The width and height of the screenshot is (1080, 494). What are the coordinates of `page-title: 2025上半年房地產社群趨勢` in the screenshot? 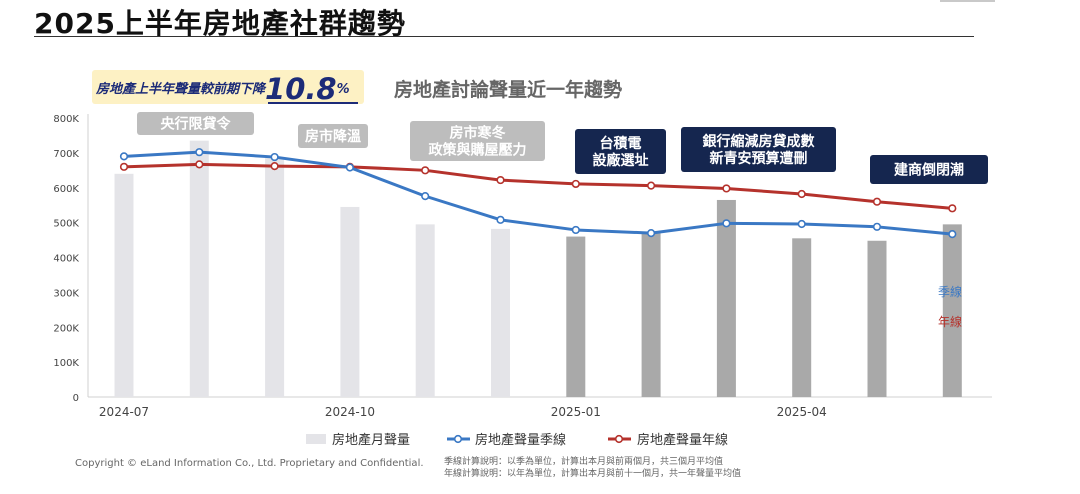 It's located at (220, 23).